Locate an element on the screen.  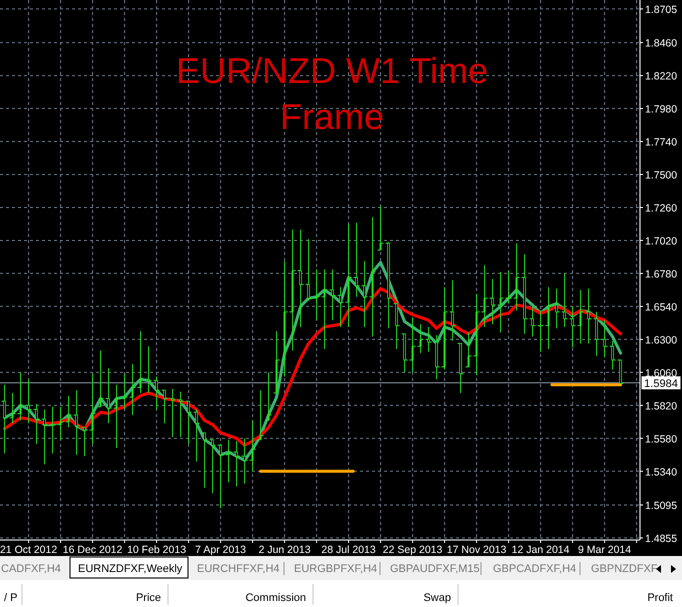
x-tick-label: 7 Apr 2013 is located at coordinates (220, 550).